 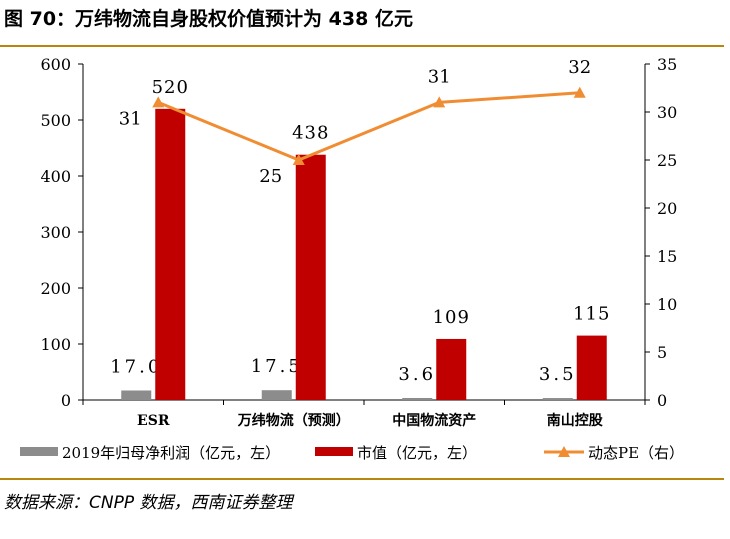 I want to click on right-tick-label: 25, so click(x=667, y=160).